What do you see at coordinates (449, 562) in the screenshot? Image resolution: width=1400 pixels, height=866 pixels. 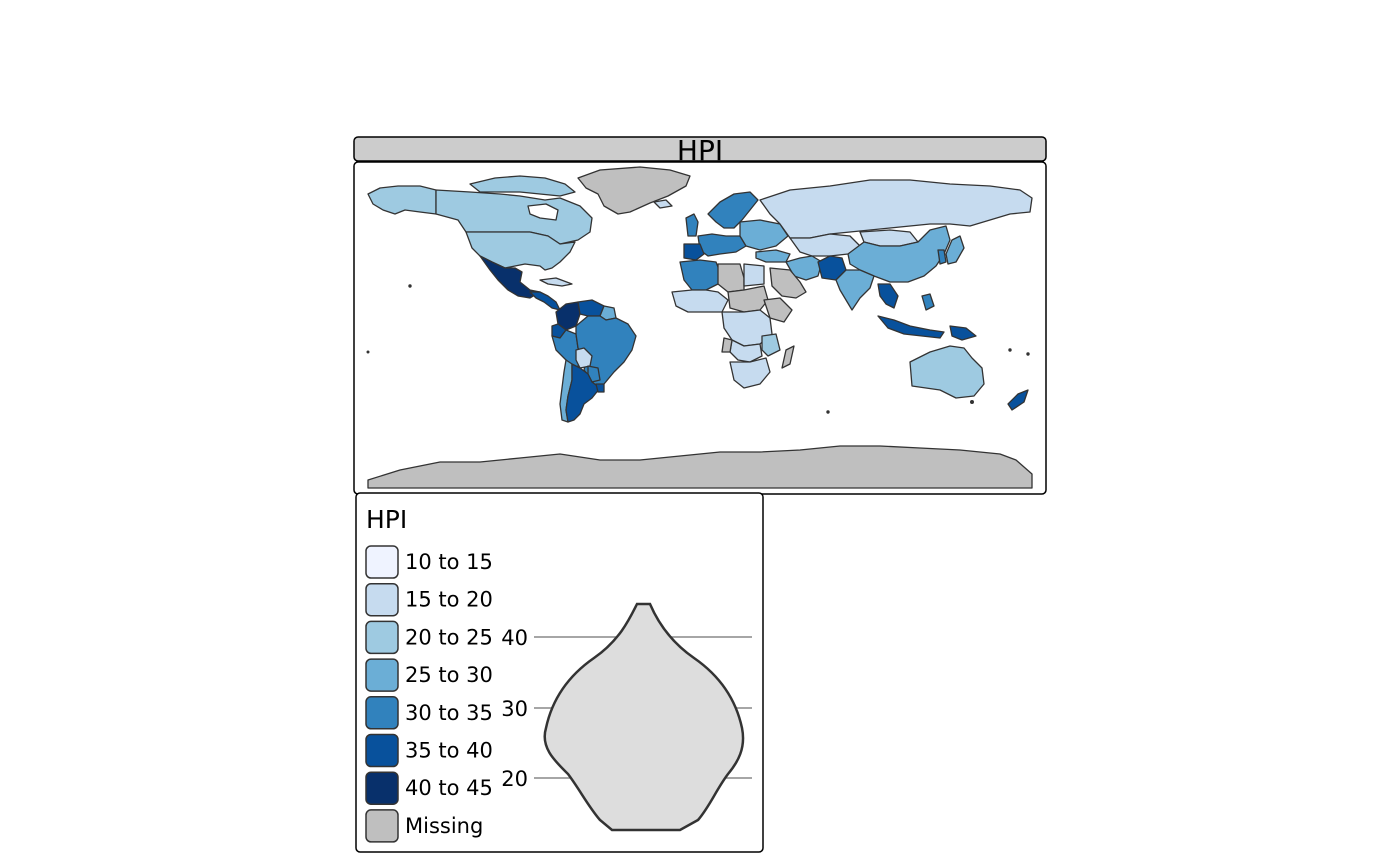 I see `legend-label: 10 to 15` at bounding box center [449, 562].